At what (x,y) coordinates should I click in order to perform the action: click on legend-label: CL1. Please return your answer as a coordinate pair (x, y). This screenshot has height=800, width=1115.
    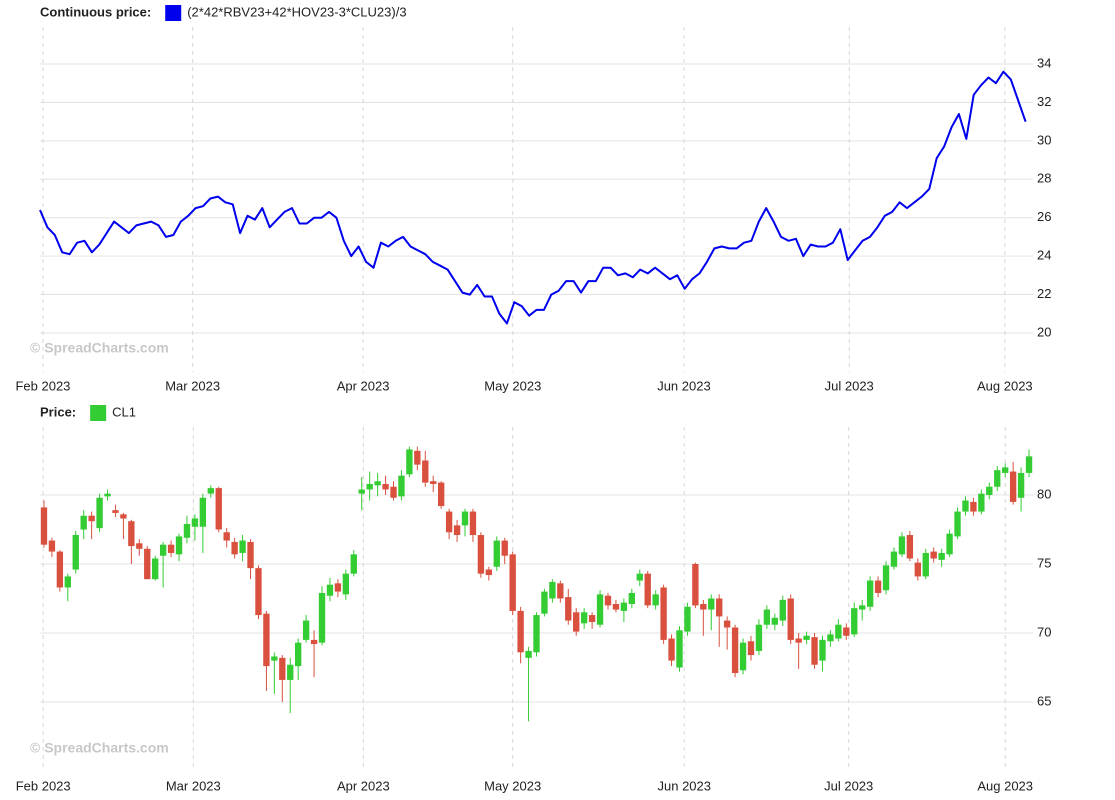
    Looking at the image, I should click on (124, 411).